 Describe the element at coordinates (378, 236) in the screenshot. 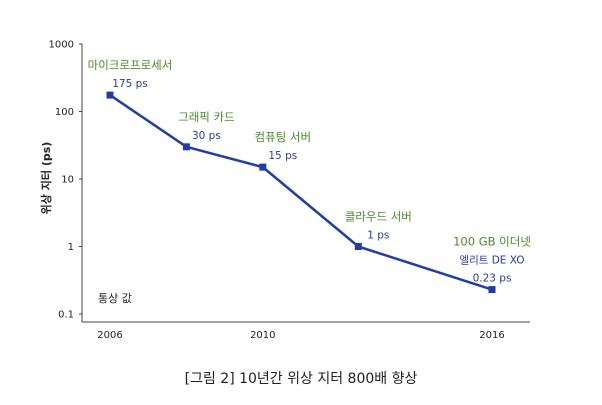

I see `data-value-label: 1 ps` at that location.